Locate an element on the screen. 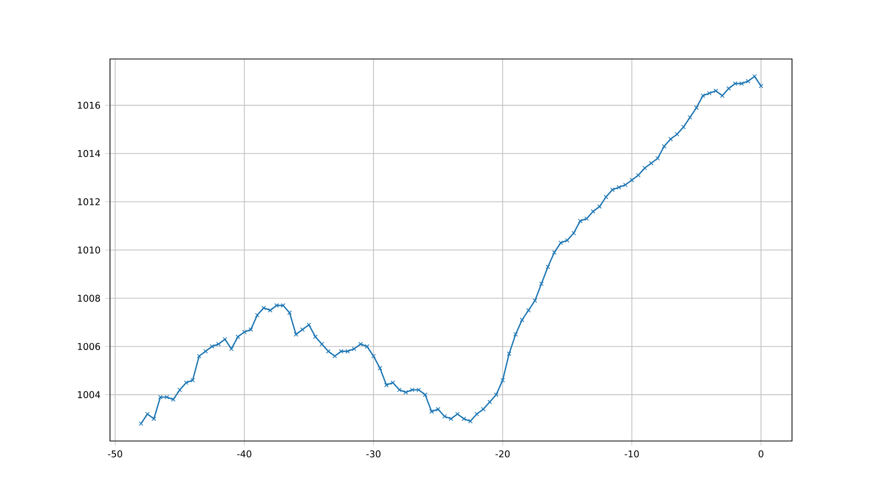 The image size is (880, 495). y-tick-label: 1006 is located at coordinates (89, 346).